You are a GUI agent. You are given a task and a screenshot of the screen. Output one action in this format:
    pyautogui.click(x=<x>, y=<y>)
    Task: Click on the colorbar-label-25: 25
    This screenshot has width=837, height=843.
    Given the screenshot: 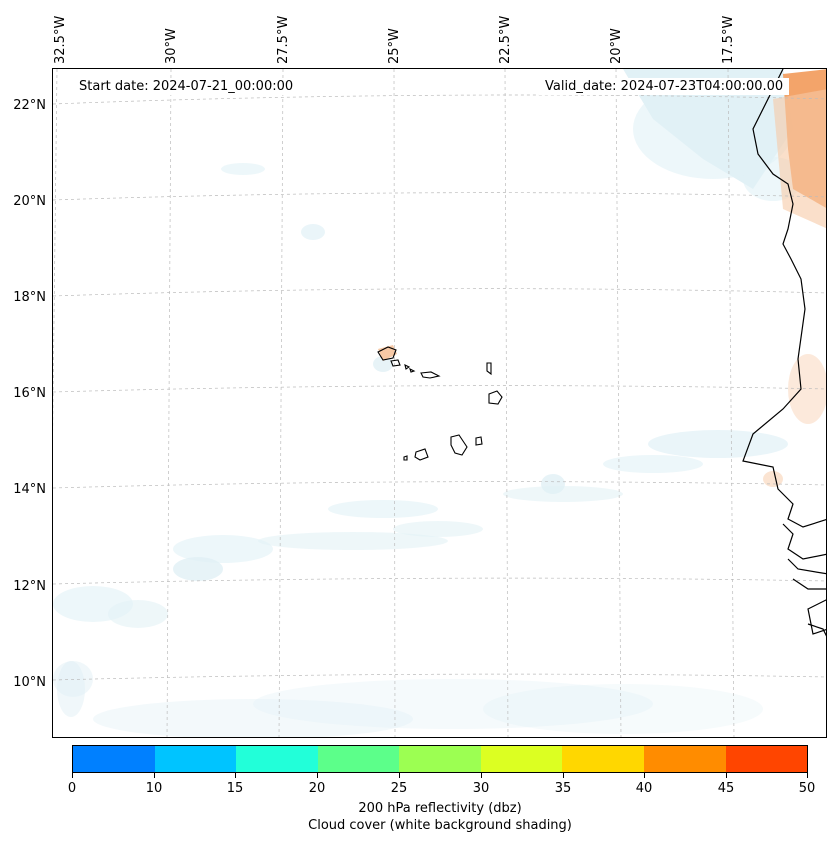 What is the action you would take?
    pyautogui.click(x=399, y=788)
    